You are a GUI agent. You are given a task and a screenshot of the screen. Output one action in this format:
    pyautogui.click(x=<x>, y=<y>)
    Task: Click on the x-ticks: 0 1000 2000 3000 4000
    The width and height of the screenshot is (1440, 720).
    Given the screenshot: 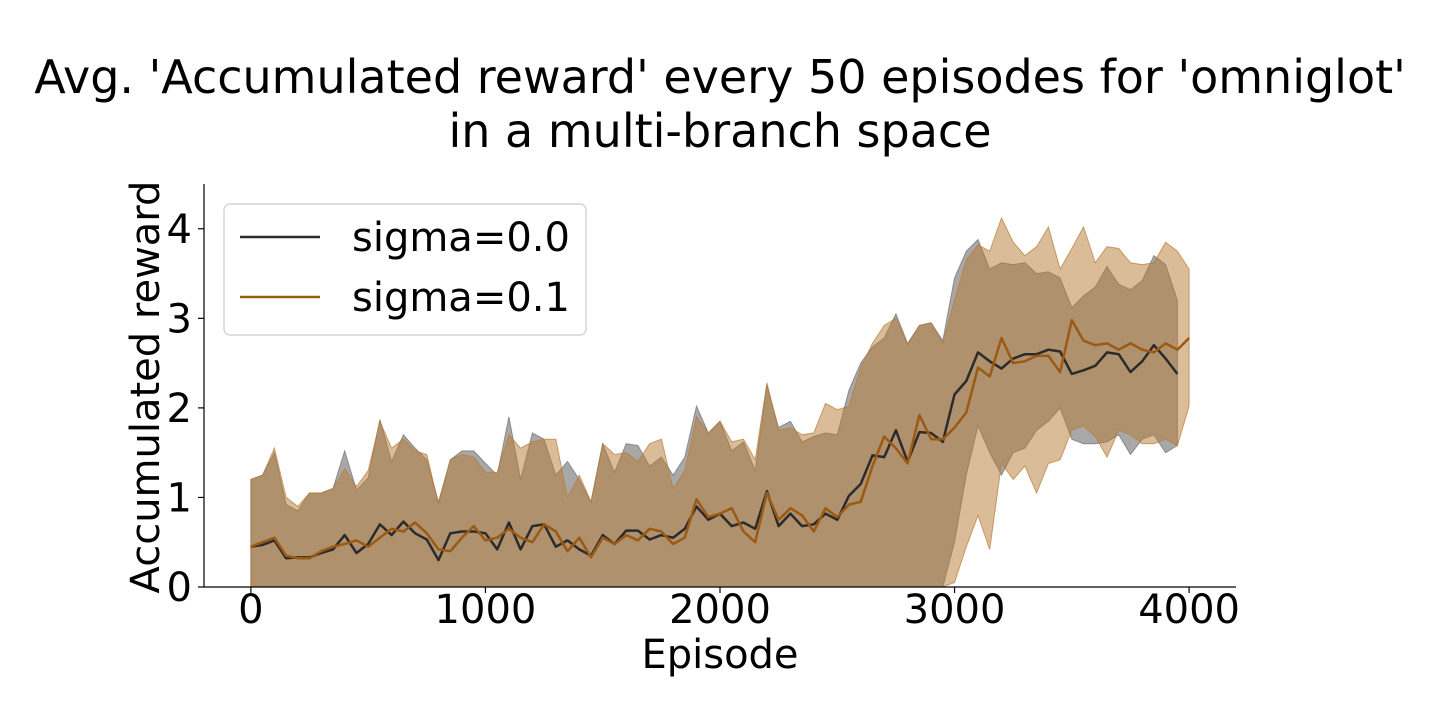 What is the action you would take?
    pyautogui.click(x=739, y=610)
    